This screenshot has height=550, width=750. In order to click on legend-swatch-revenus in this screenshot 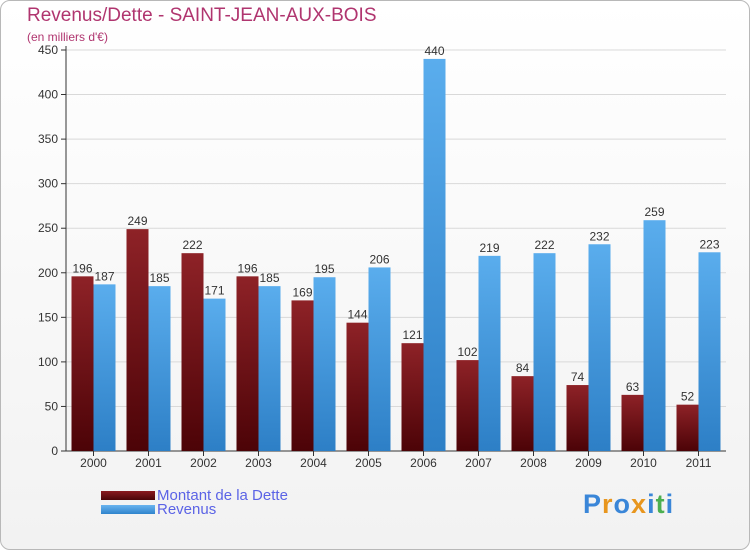, I will do `click(128, 509)`.